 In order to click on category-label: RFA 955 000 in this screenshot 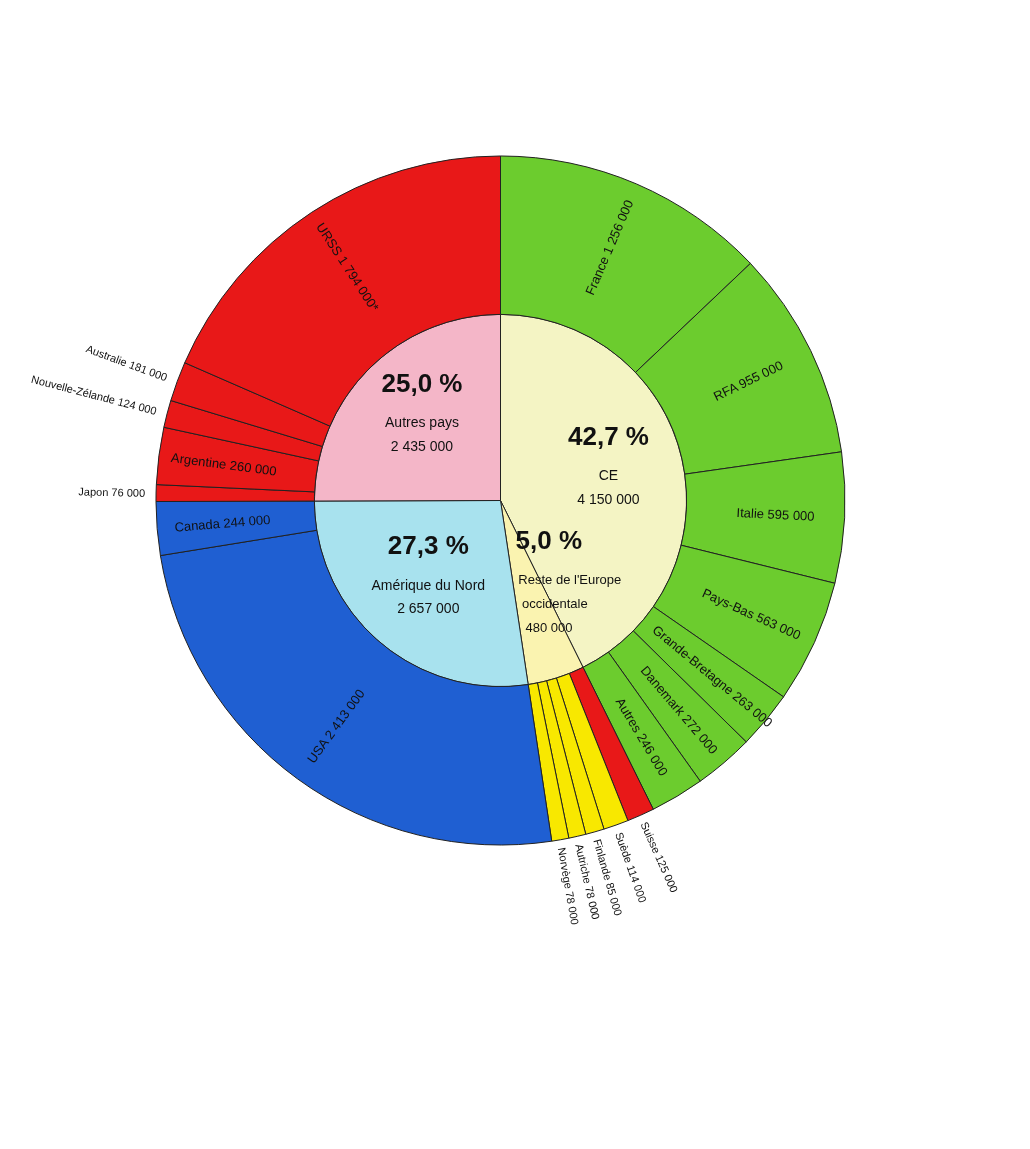, I will do `click(748, 380)`.